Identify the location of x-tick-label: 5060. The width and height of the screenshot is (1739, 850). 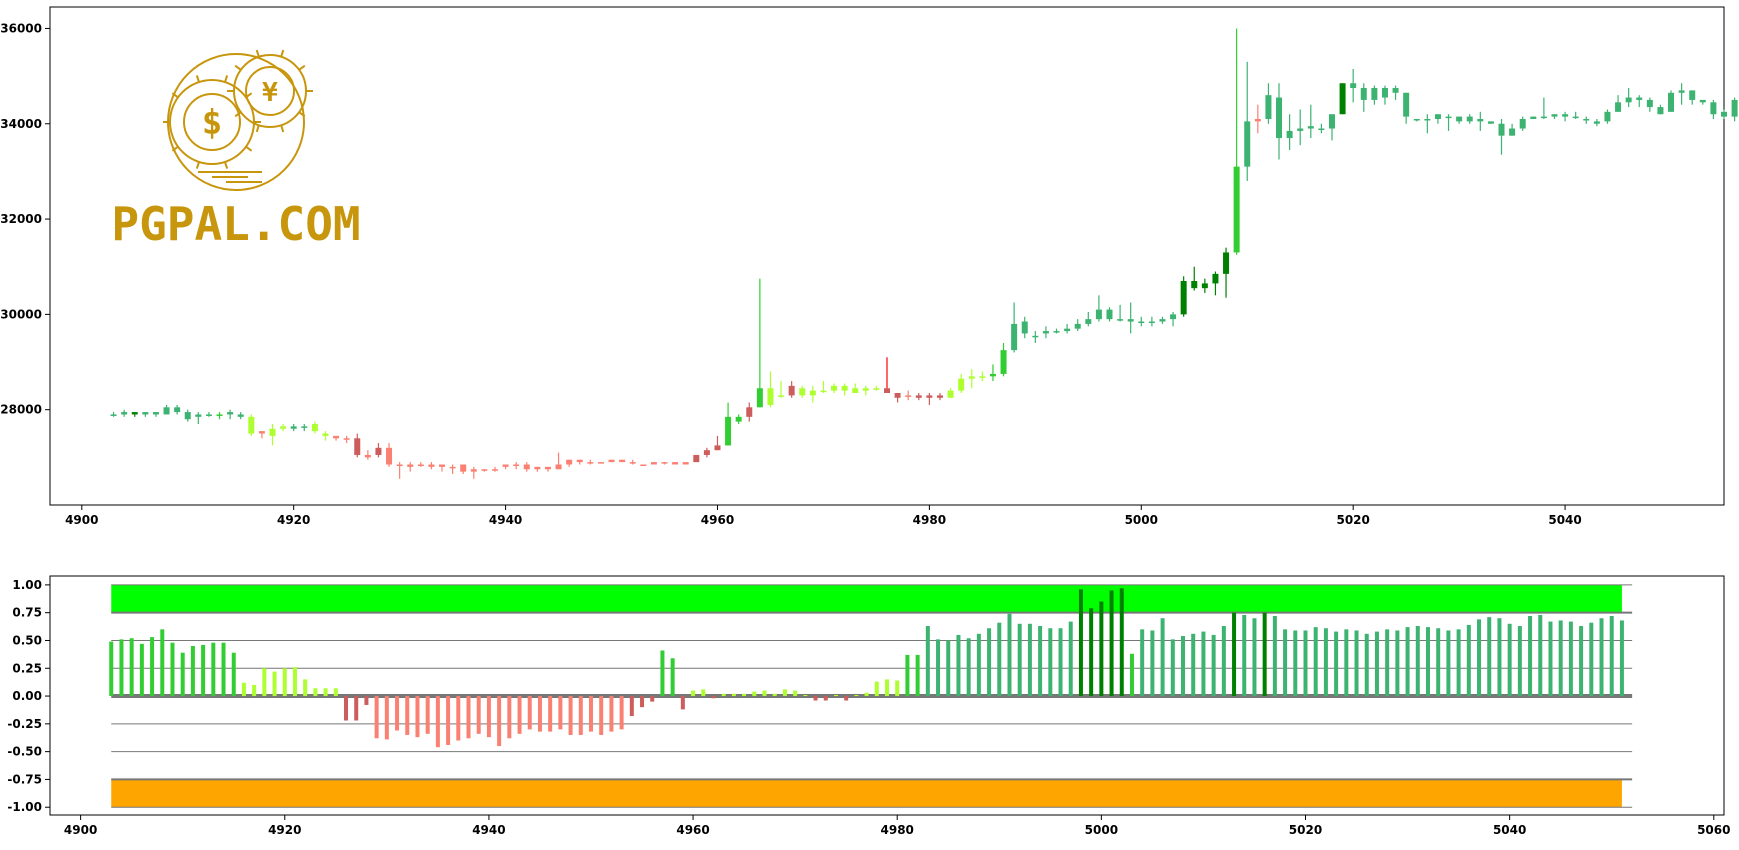
(1713, 830).